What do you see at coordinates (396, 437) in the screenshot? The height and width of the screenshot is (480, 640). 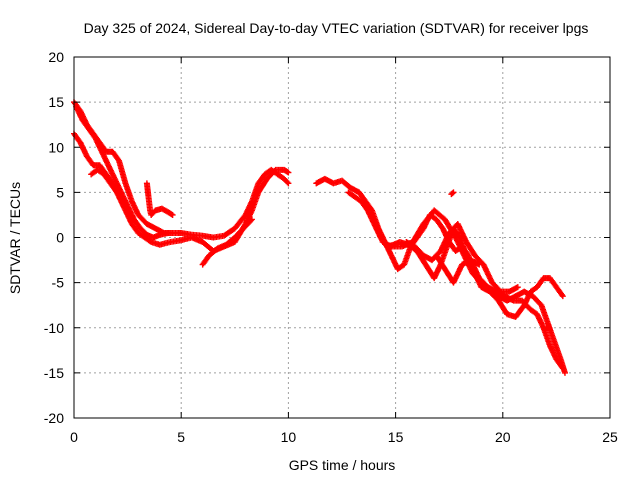 I see `x-tick-label: 15` at bounding box center [396, 437].